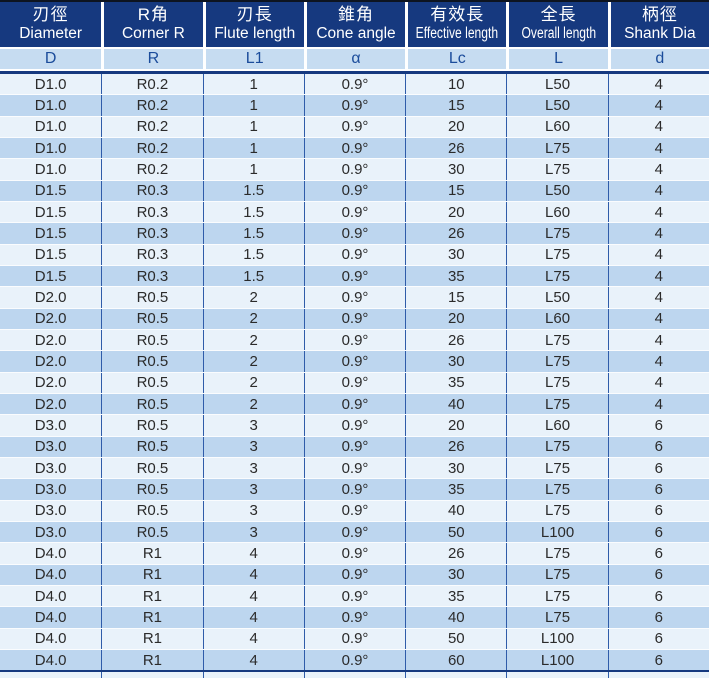 The image size is (709, 678). What do you see at coordinates (354, 671) in the screenshot?
I see `body-bottom-divider` at bounding box center [354, 671].